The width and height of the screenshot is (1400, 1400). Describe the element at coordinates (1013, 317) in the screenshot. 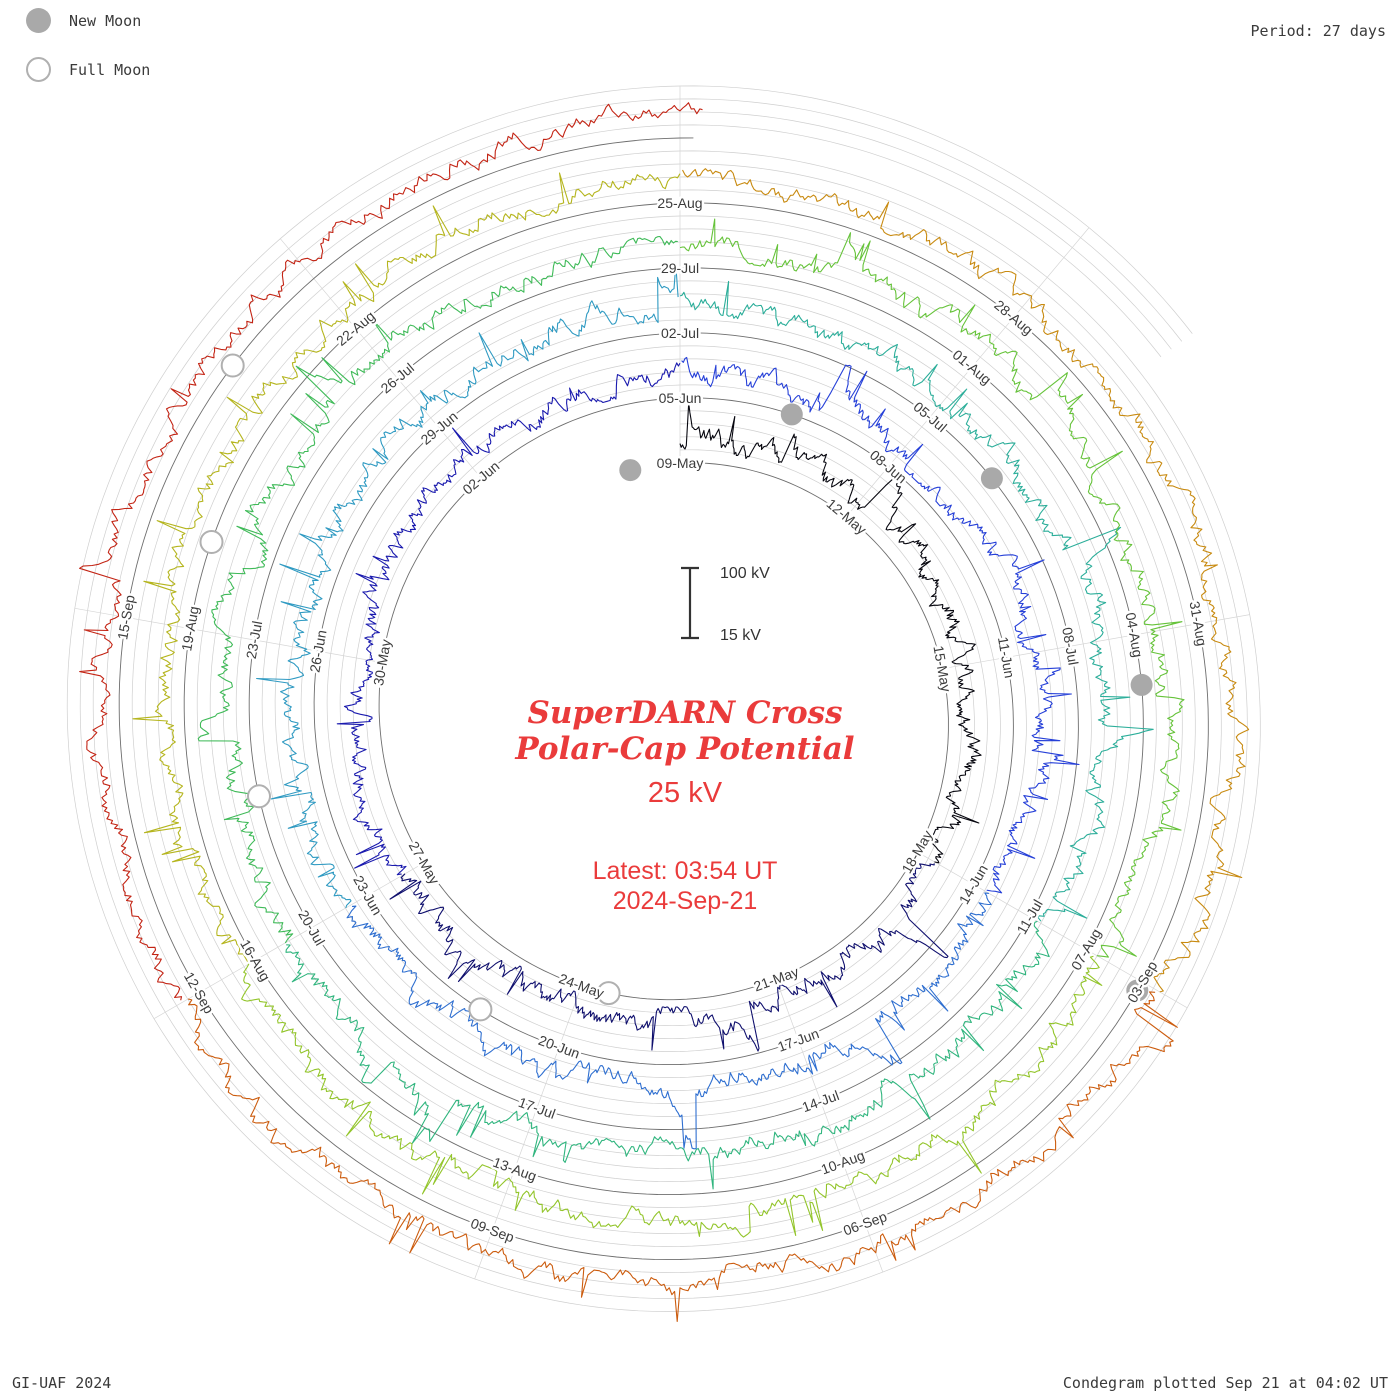

I see `date-label: 28-Aug` at that location.